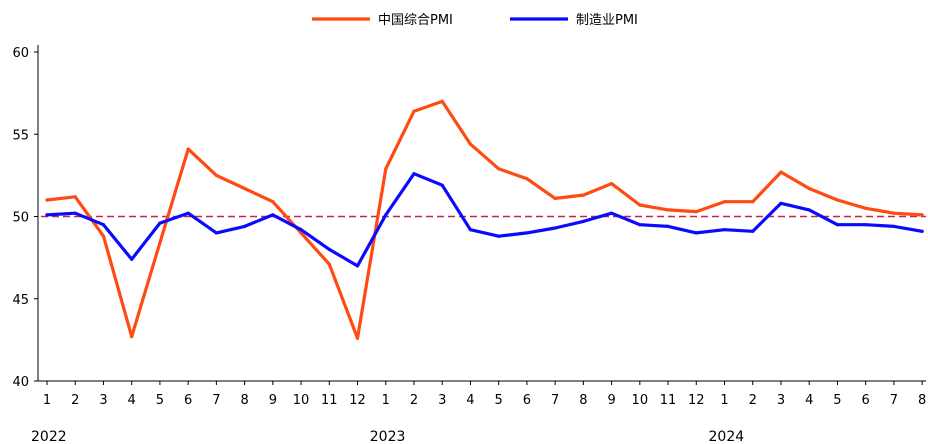 The image size is (928, 444). What do you see at coordinates (49, 436) in the screenshot?
I see `year-label: 2022` at bounding box center [49, 436].